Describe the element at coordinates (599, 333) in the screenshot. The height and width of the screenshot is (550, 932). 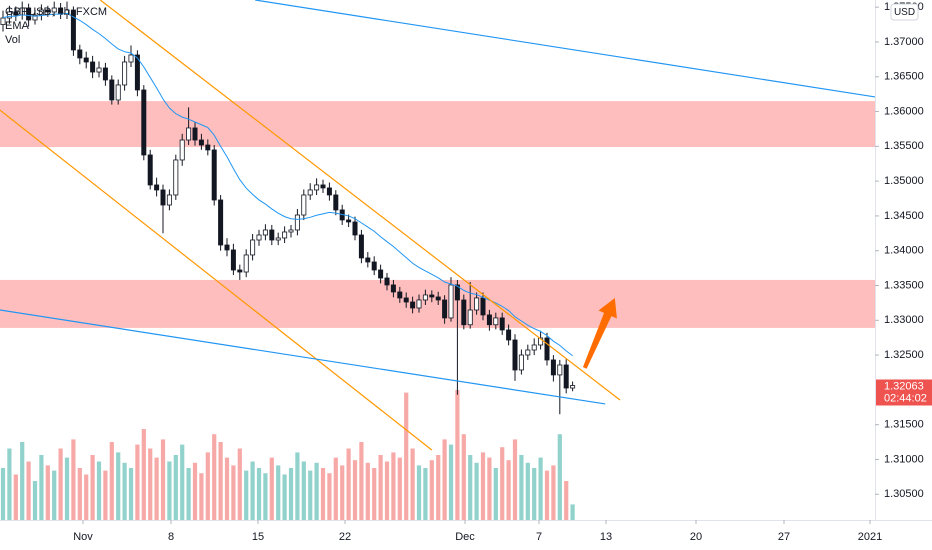
I see `forecast-arrow` at that location.